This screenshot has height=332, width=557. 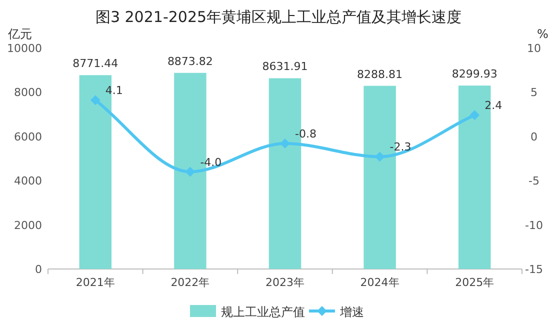 What do you see at coordinates (475, 74) in the screenshot?
I see `data-label: 8299.93` at bounding box center [475, 74].